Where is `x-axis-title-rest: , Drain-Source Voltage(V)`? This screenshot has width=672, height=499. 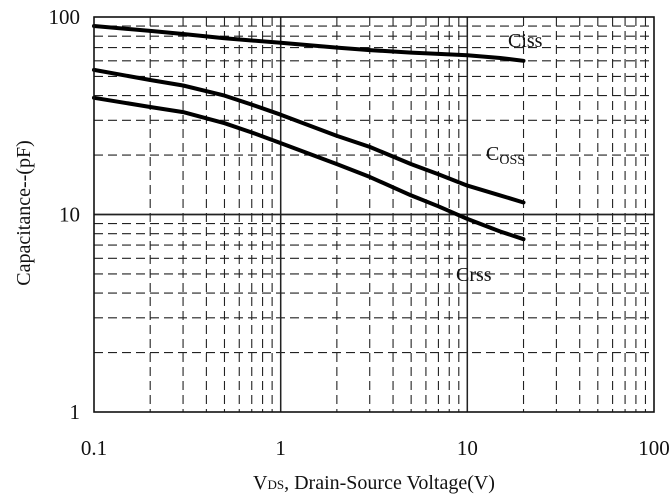 x-axis-title-rest: , Drain-Source Voltage(V) is located at coordinates (389, 483).